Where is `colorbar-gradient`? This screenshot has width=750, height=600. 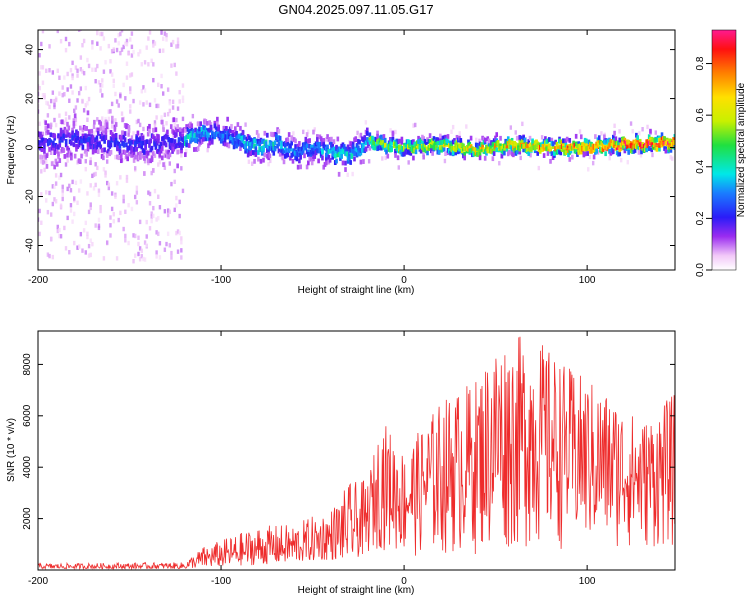
colorbar-gradient is located at coordinates (724, 150).